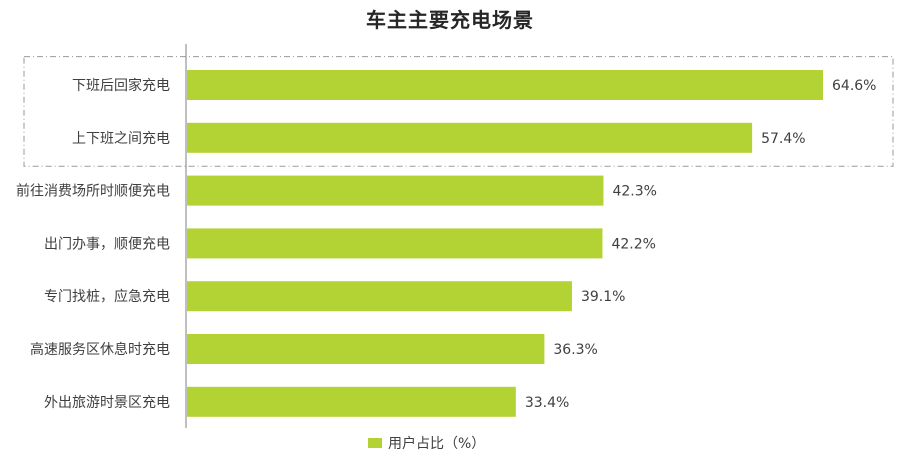 This screenshot has height=456, width=900. What do you see at coordinates (634, 192) in the screenshot?
I see `value-label: 42.3%` at bounding box center [634, 192].